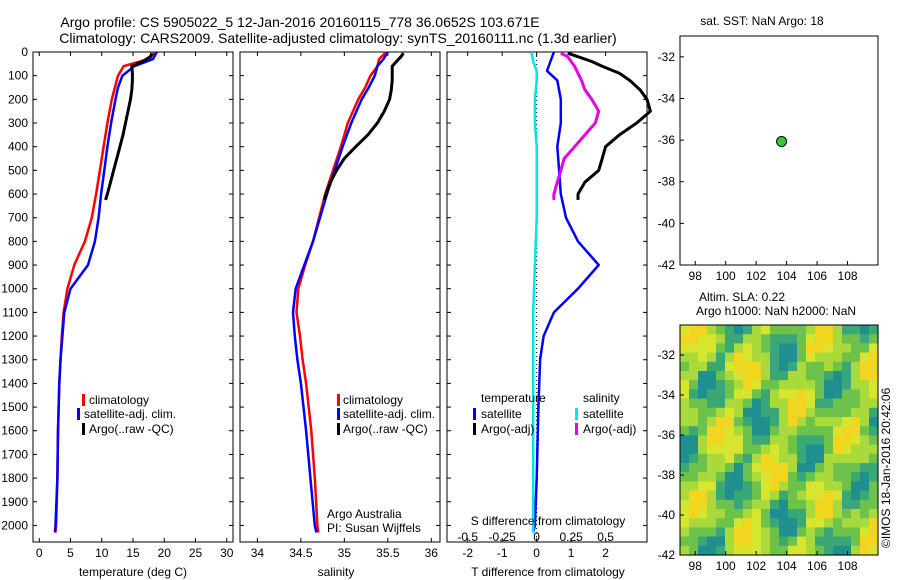 This screenshot has height=580, width=900. What do you see at coordinates (474, 414) in the screenshot?
I see `legend-swatch-t-satellite` at bounding box center [474, 414].